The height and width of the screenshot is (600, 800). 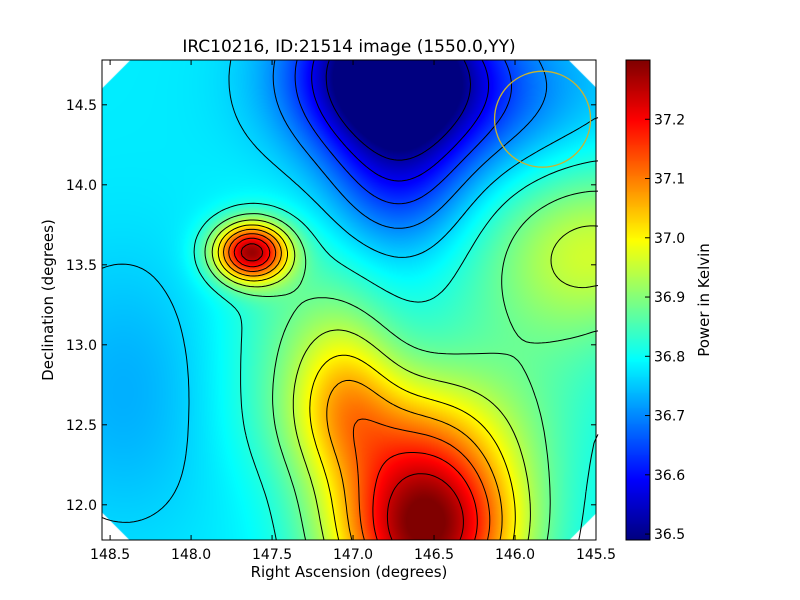 What do you see at coordinates (669, 417) in the screenshot?
I see `colorbar-tick-label: 36.7` at bounding box center [669, 417].